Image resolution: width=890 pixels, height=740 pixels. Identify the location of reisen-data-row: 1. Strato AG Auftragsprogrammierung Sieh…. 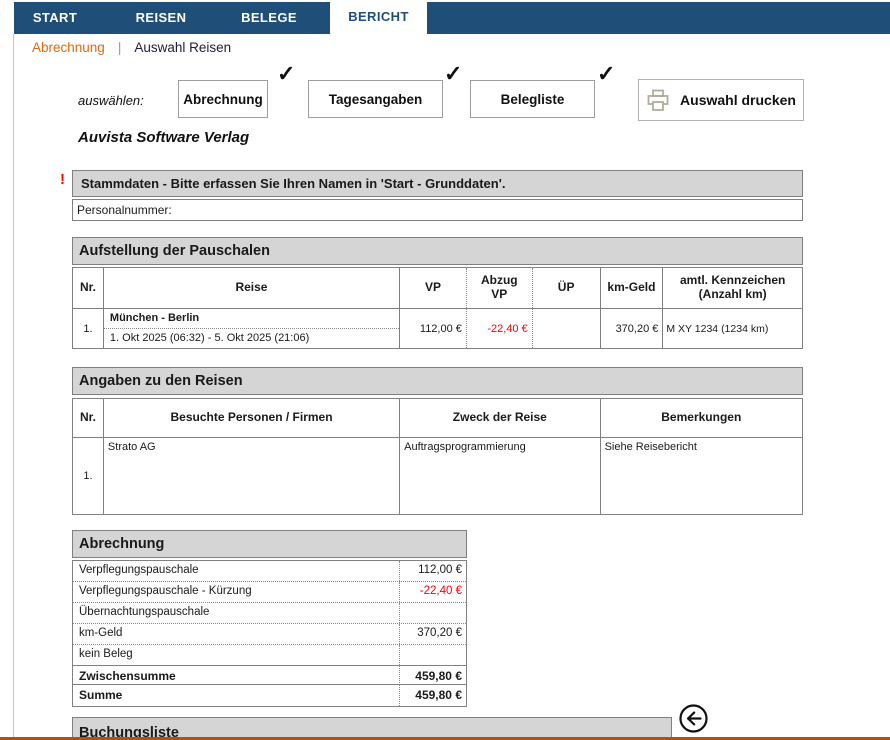
(437, 476).